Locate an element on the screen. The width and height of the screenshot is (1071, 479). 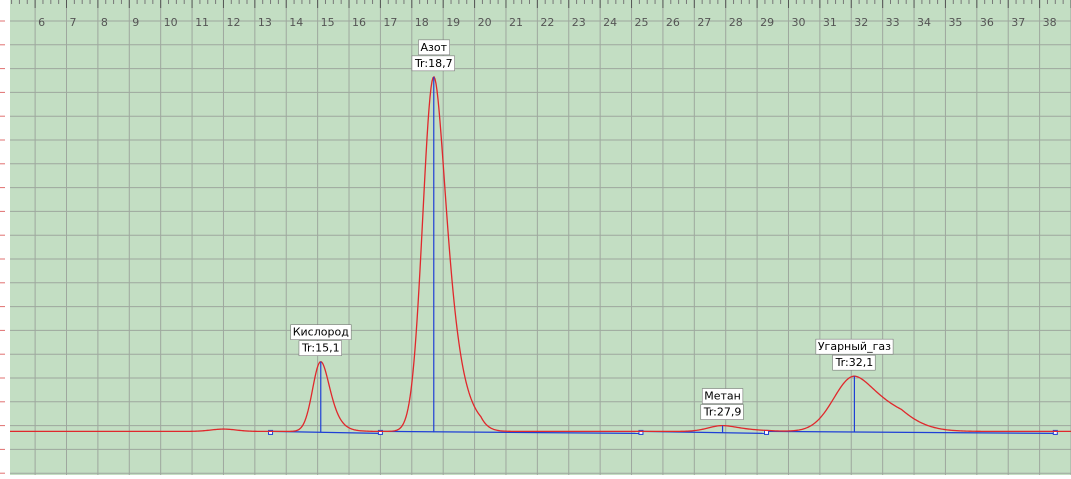
x-tick-label: 16 is located at coordinates (359, 22).